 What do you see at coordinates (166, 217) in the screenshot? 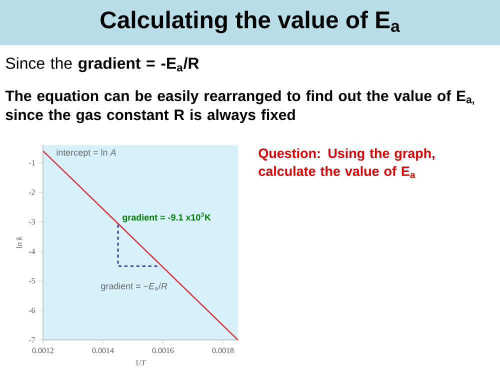
I see `annotation: gradient = -9.1 x10$^{3}$K` at bounding box center [166, 217].